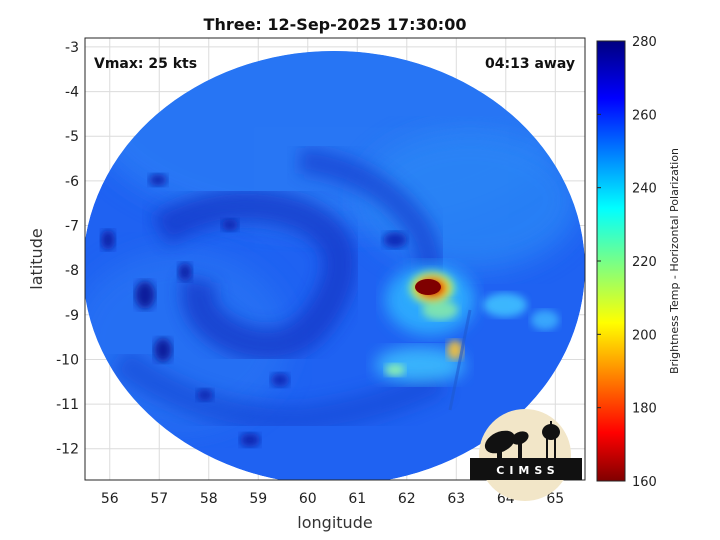 This screenshot has height=540, width=720. What do you see at coordinates (67, 405) in the screenshot?
I see `y-tick-label: -11` at bounding box center [67, 405].